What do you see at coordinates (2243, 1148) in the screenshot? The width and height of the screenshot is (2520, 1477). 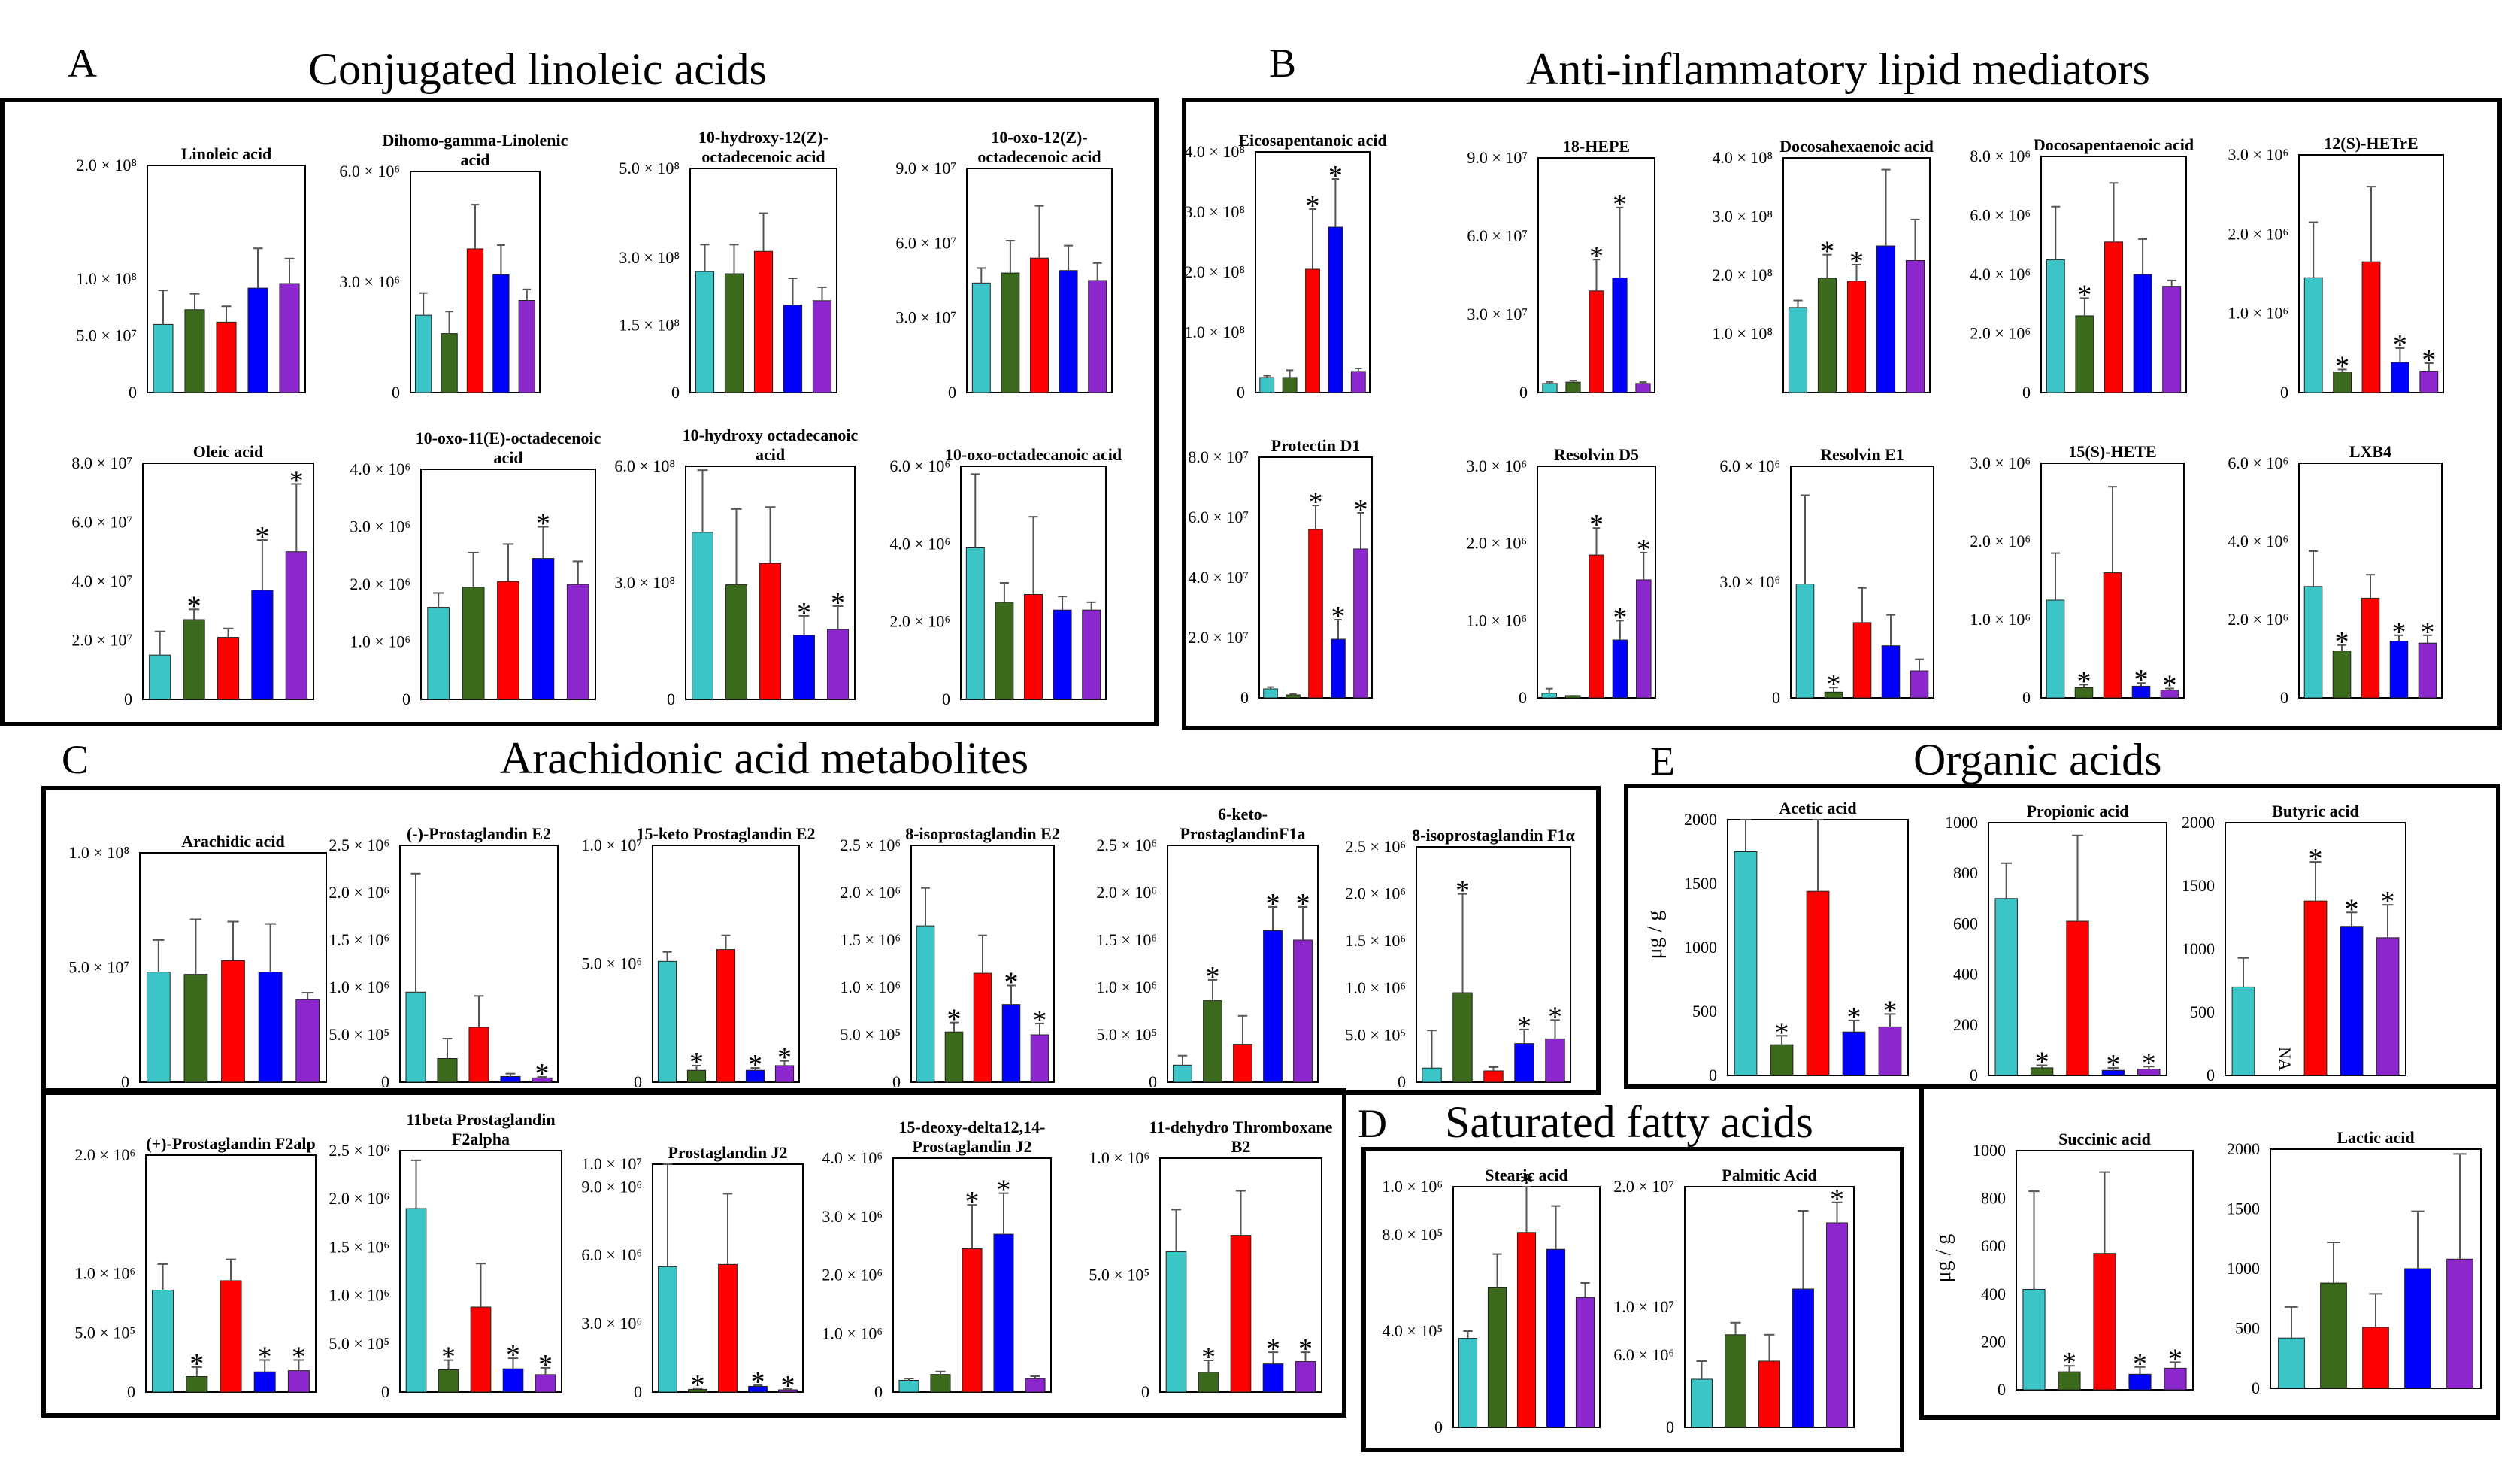 I see `y-tick-label: 2000` at bounding box center [2243, 1148].